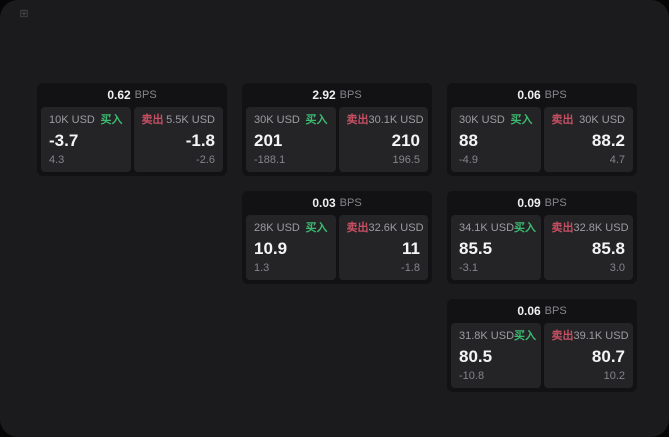 The width and height of the screenshot is (669, 437). I want to click on sell-panel-top: 卖出 5.5K USD, so click(179, 120).